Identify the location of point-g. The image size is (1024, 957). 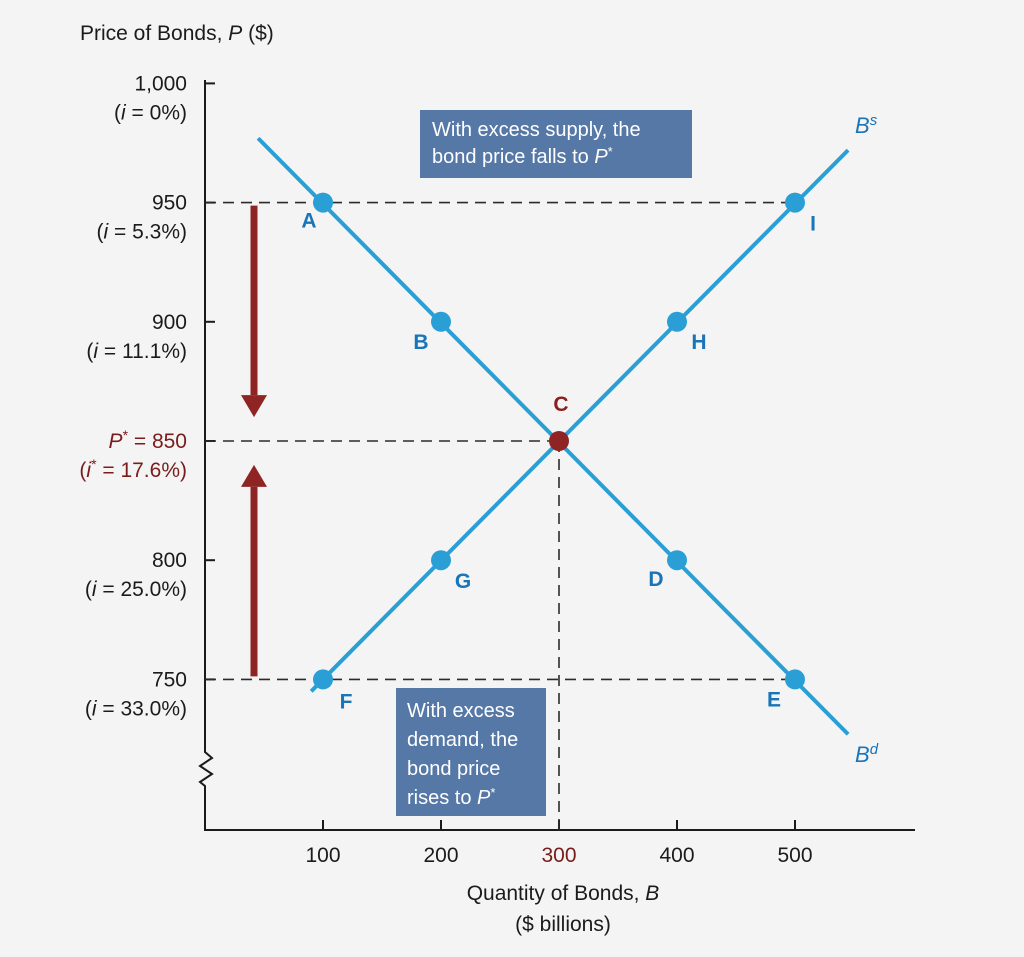
(441, 560).